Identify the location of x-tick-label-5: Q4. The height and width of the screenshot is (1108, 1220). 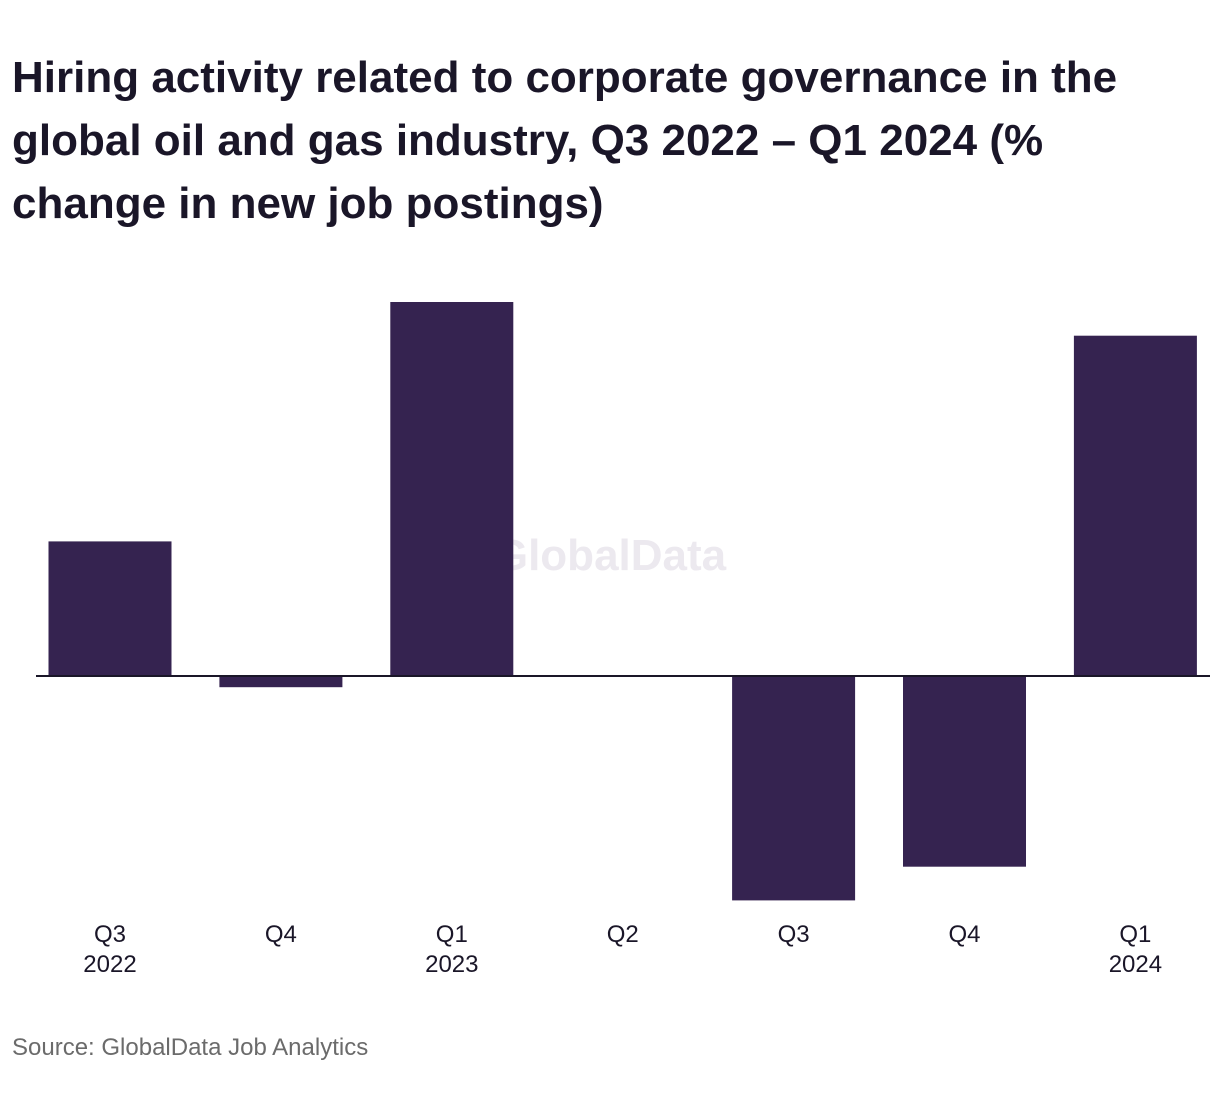
(964, 934).